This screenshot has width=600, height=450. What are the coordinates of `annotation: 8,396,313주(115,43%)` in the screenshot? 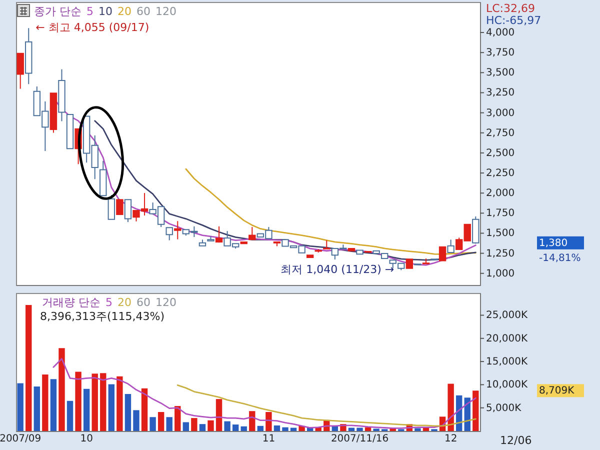 It's located at (102, 316).